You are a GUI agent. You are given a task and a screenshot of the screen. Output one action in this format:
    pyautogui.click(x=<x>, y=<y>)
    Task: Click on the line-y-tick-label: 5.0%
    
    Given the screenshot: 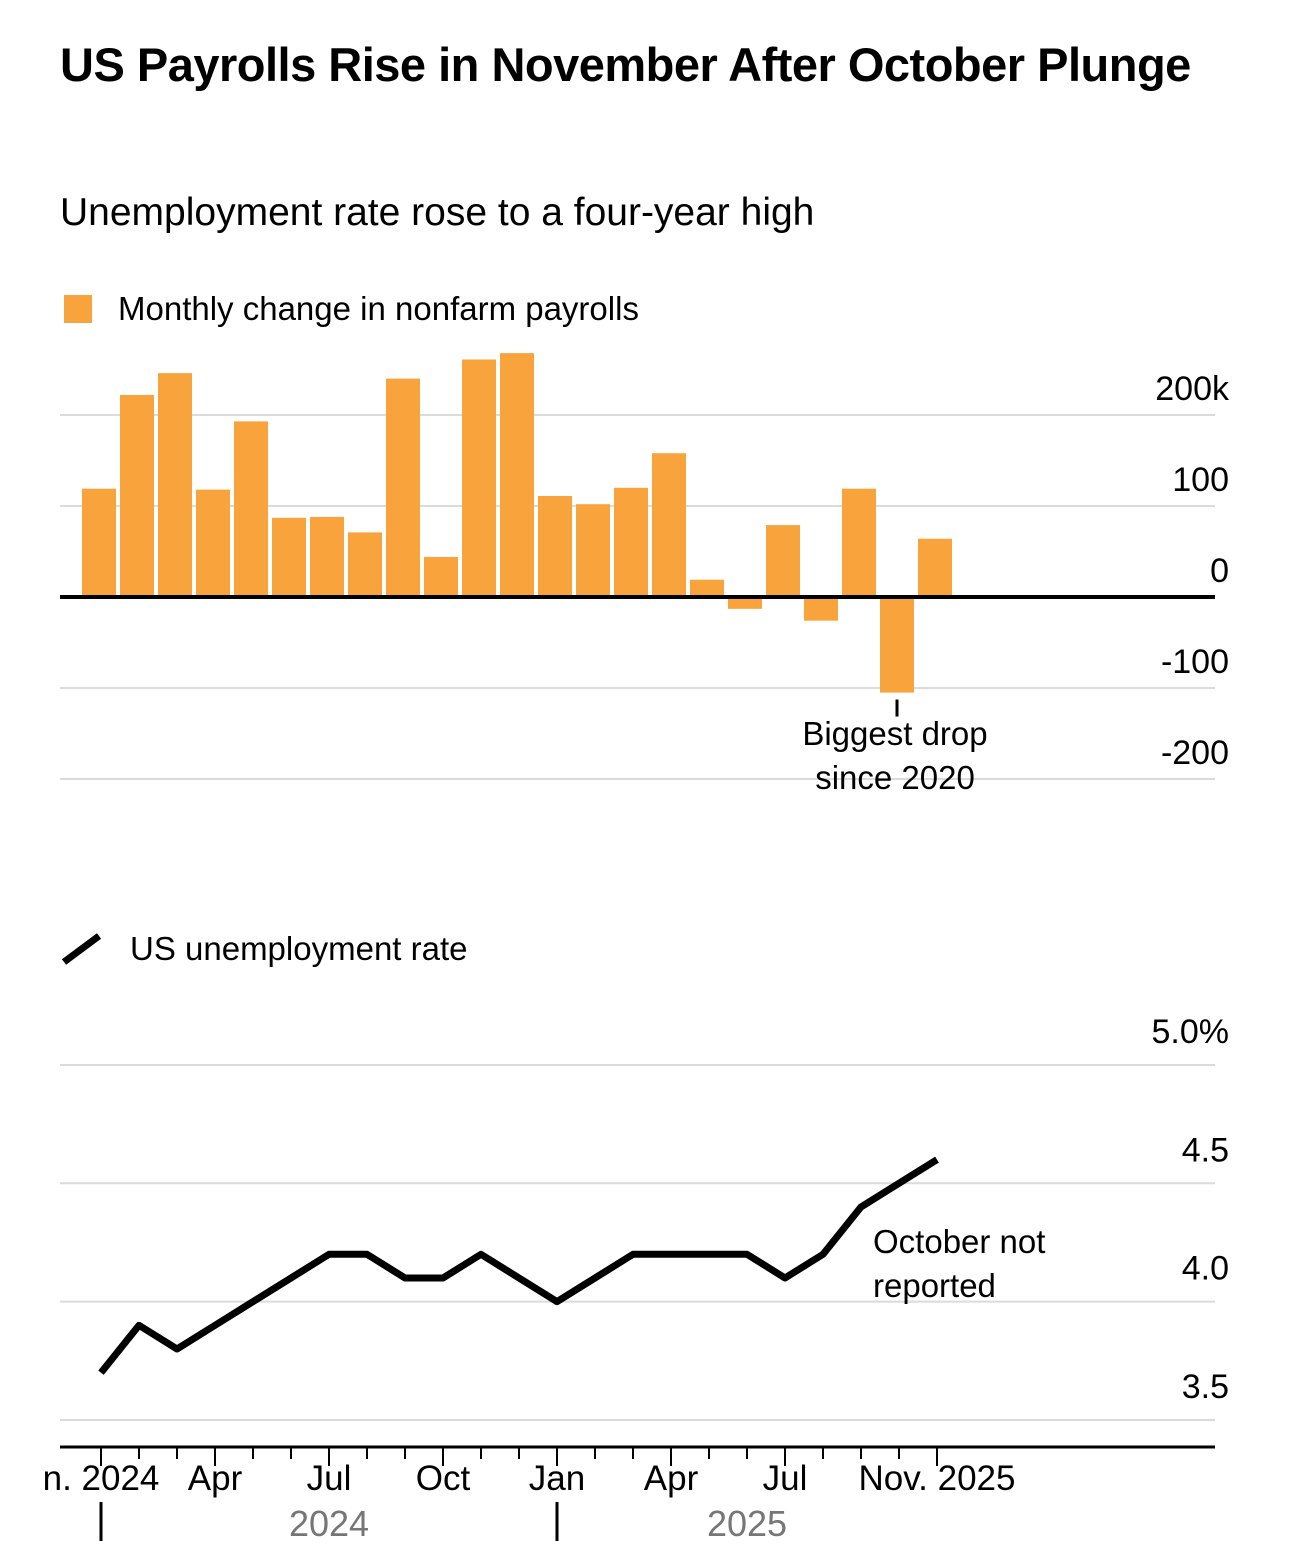 What is the action you would take?
    pyautogui.click(x=1191, y=1032)
    